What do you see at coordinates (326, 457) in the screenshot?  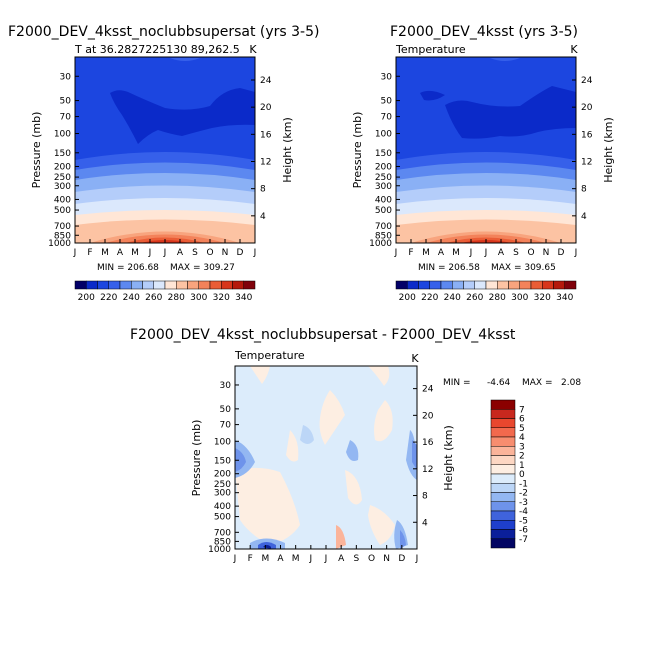 I see `panel-3-field` at bounding box center [326, 457].